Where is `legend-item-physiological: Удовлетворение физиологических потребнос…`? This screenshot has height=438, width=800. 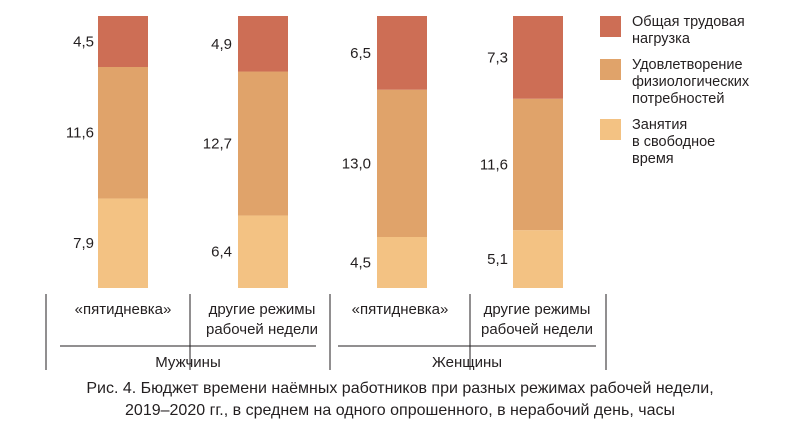
legend-item-physiological: Удовлетворение физиологических потребнос… is located at coordinates (700, 82).